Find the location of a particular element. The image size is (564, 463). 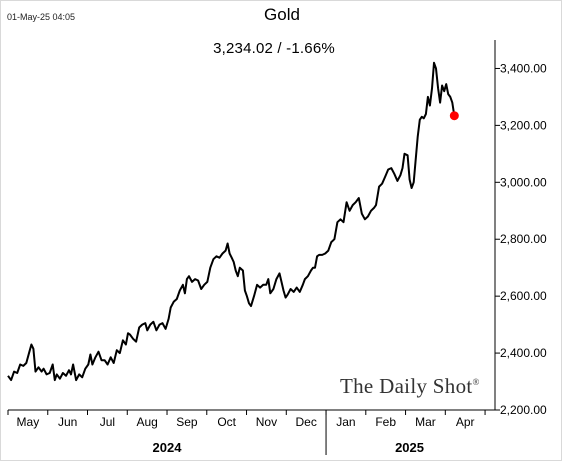

x-month-label: Jan is located at coordinates (345, 422).